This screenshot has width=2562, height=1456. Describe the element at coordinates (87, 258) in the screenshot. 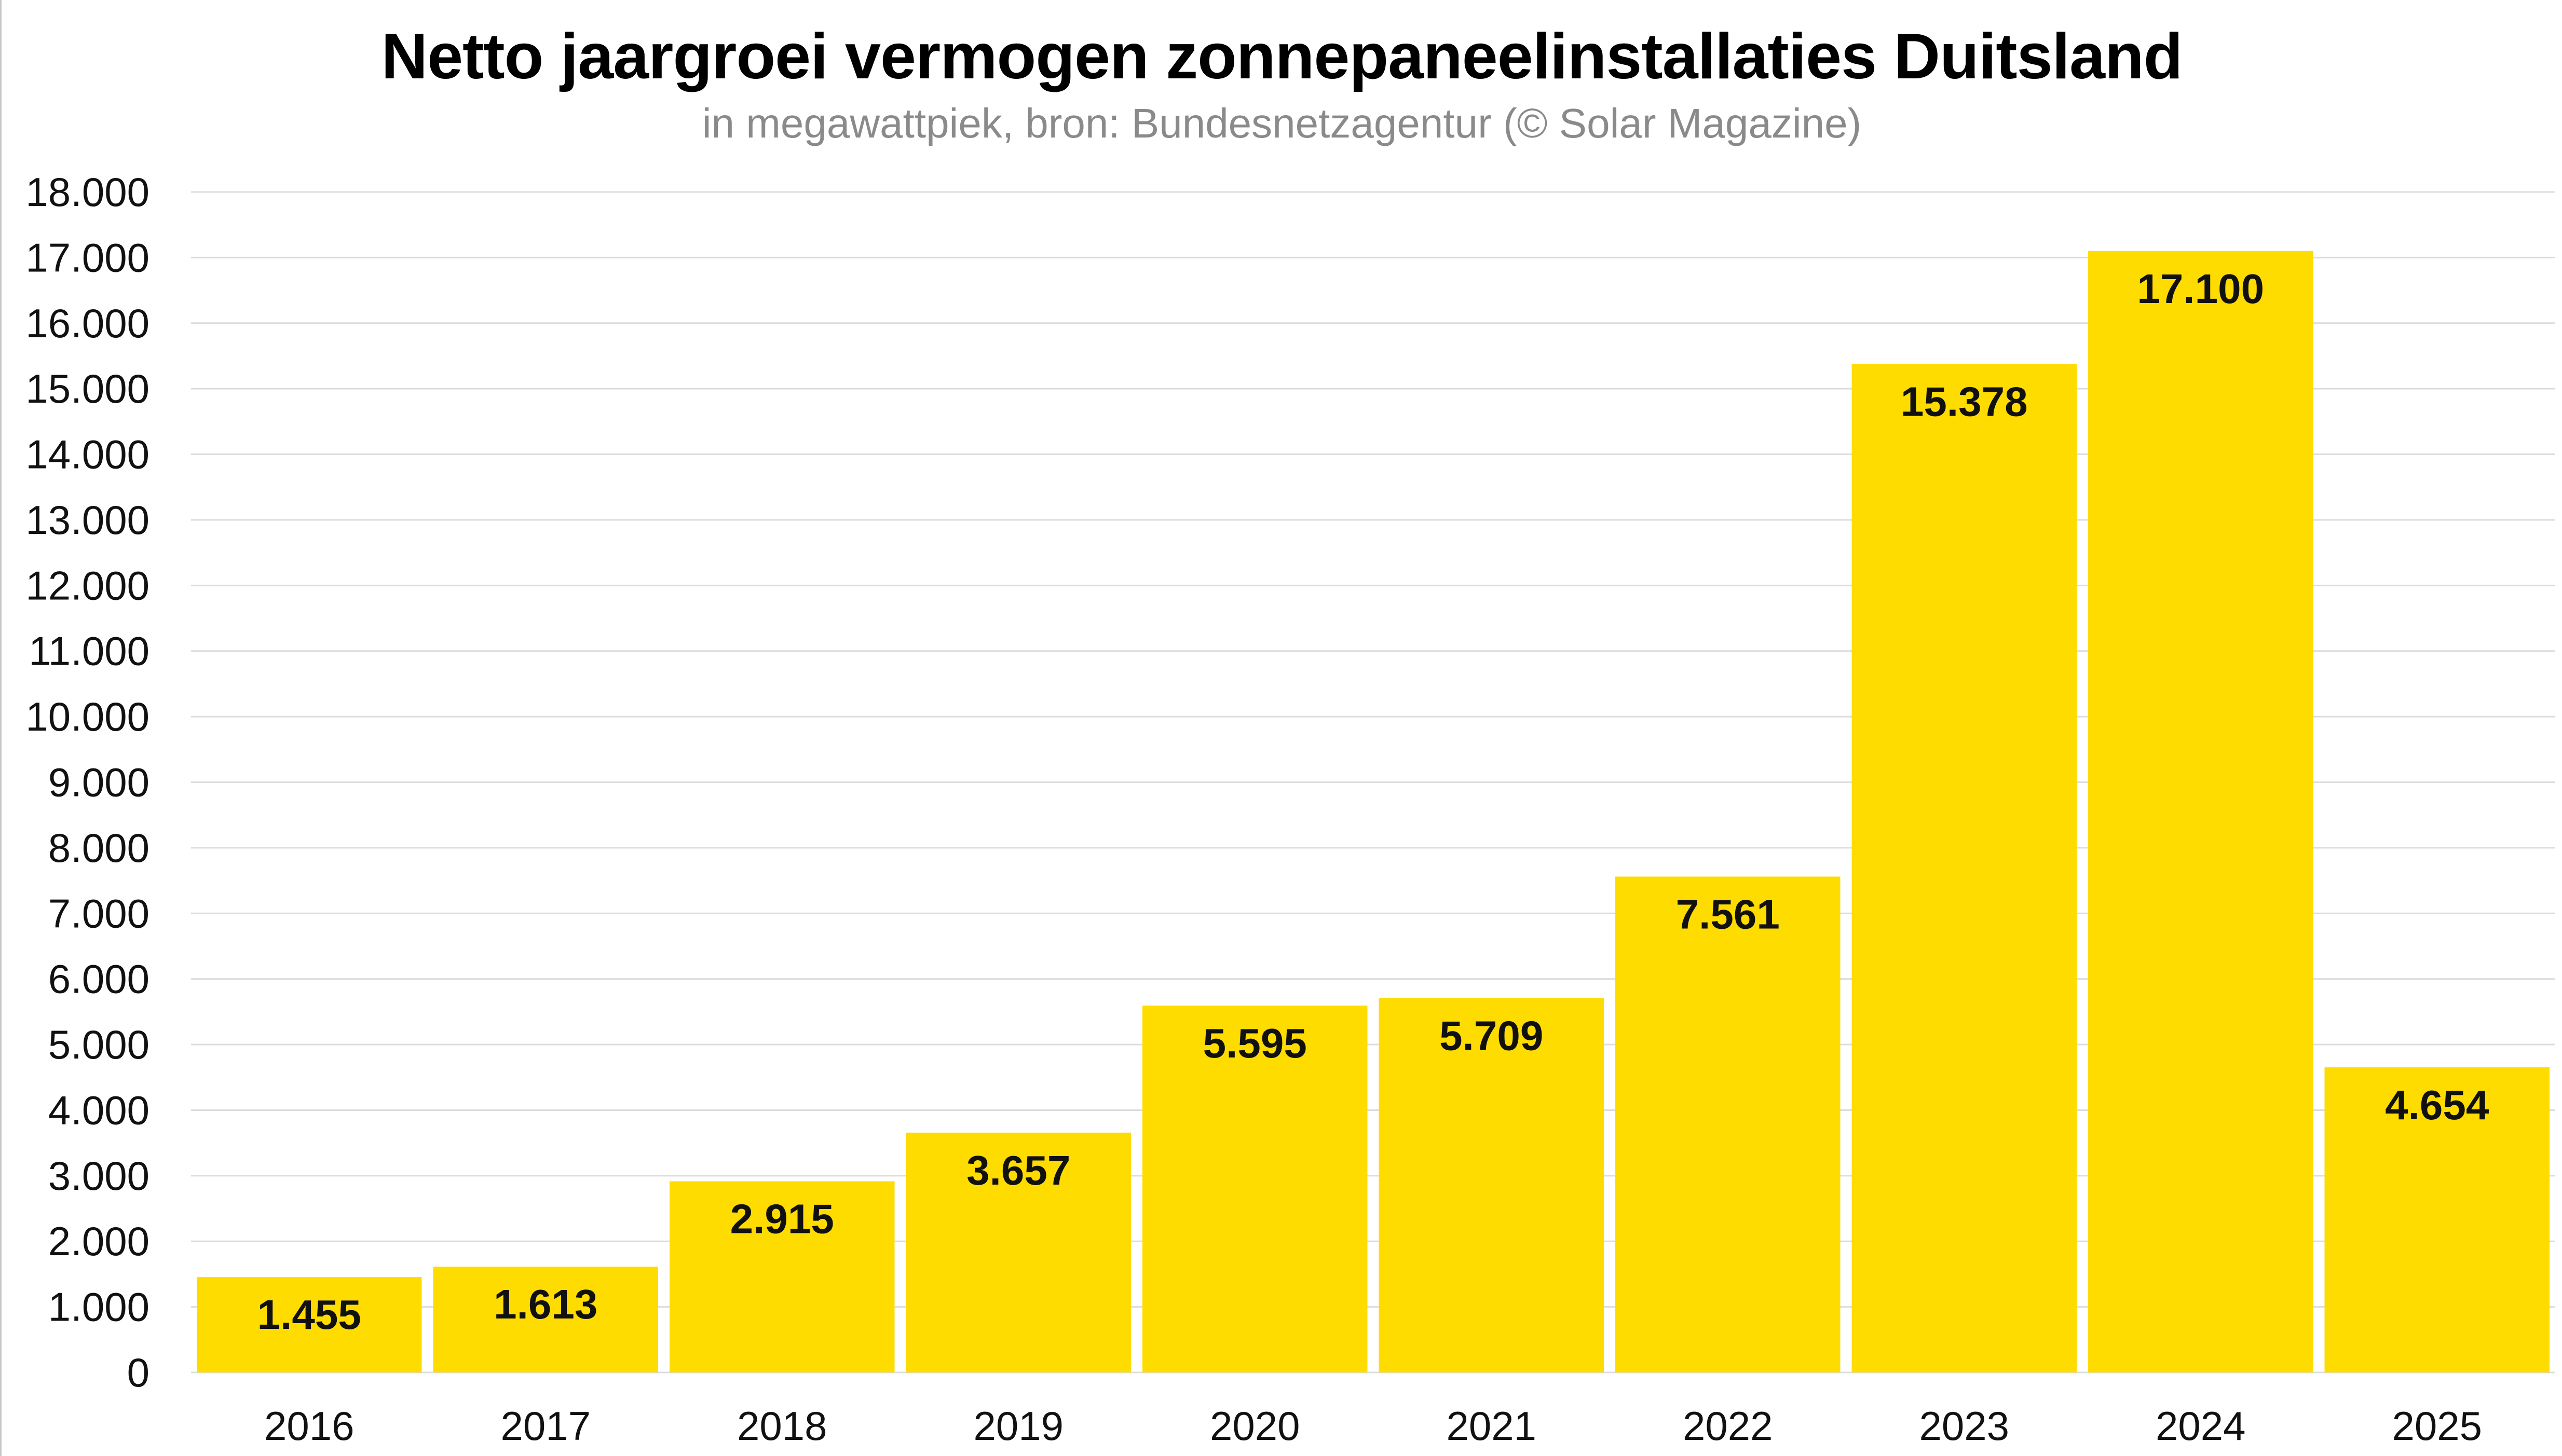

I see `y-tick-label: 17.000` at that location.